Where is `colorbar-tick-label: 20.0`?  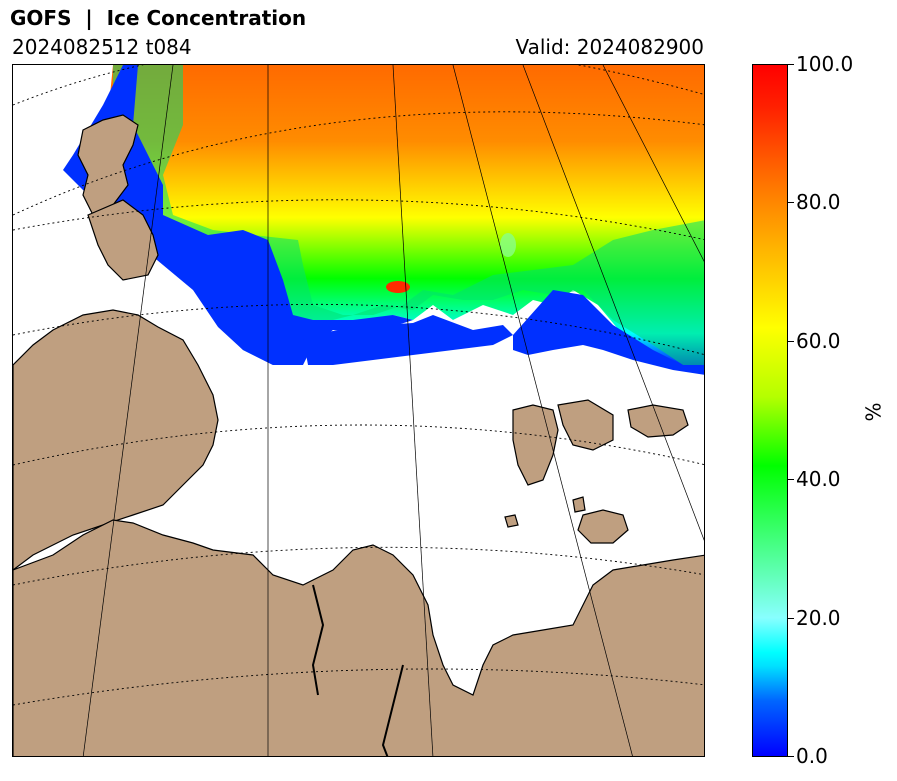 colorbar-tick-label: 20.0 is located at coordinates (818, 618).